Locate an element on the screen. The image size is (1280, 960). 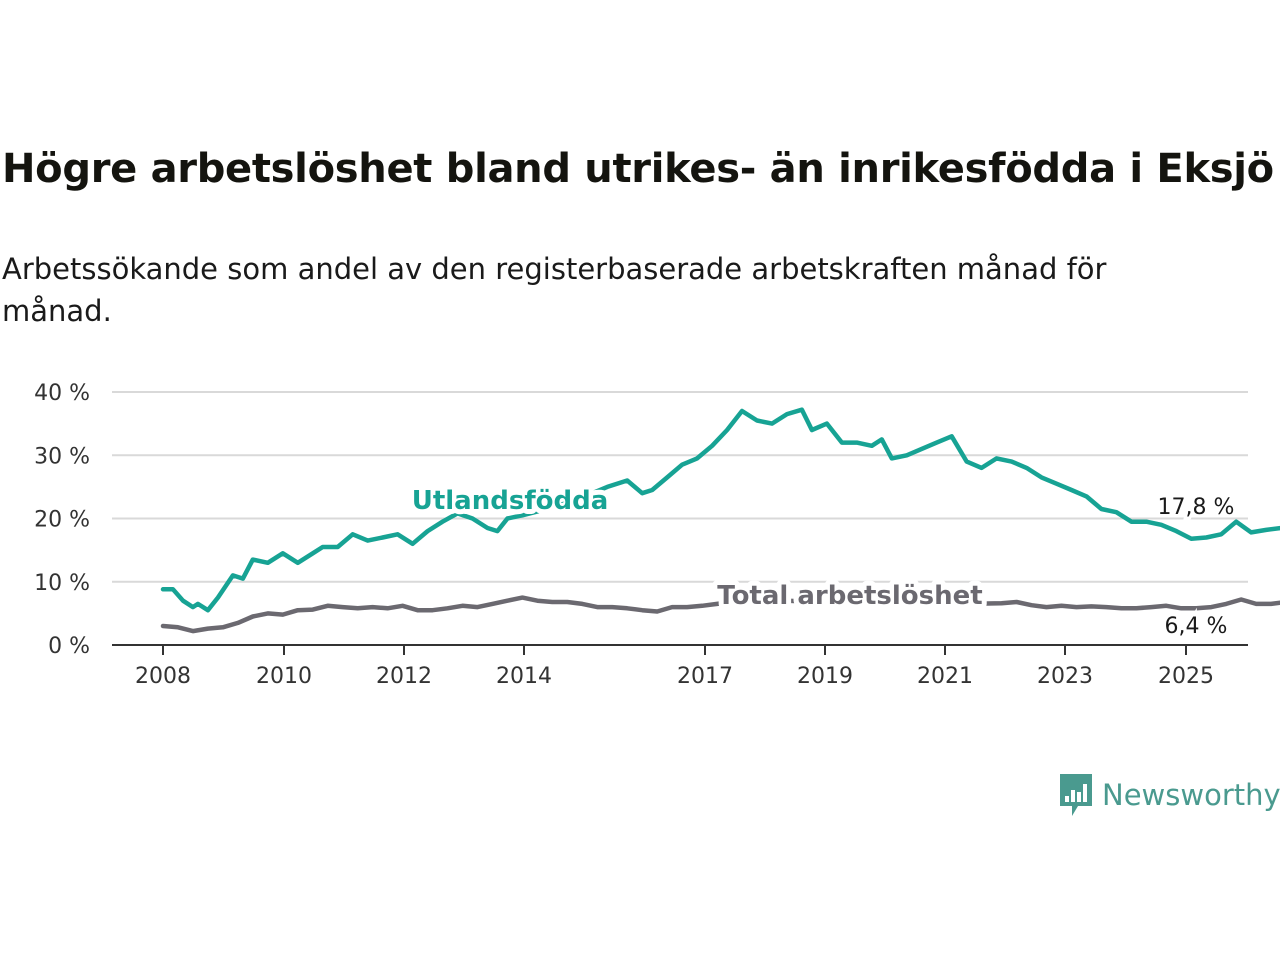
y-tick-label: 30 % is located at coordinates (62, 456).